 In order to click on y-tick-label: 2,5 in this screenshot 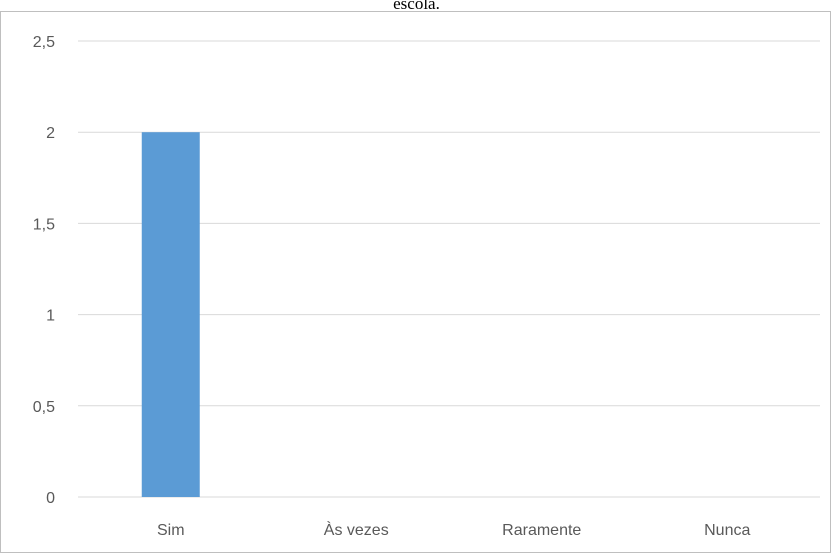, I will do `click(44, 42)`.